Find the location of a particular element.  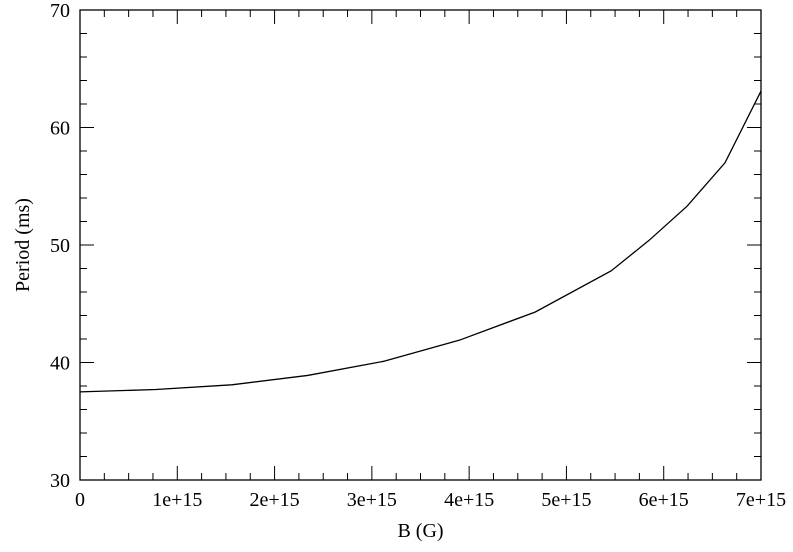

x-axis-label: B (G) is located at coordinates (420, 531).